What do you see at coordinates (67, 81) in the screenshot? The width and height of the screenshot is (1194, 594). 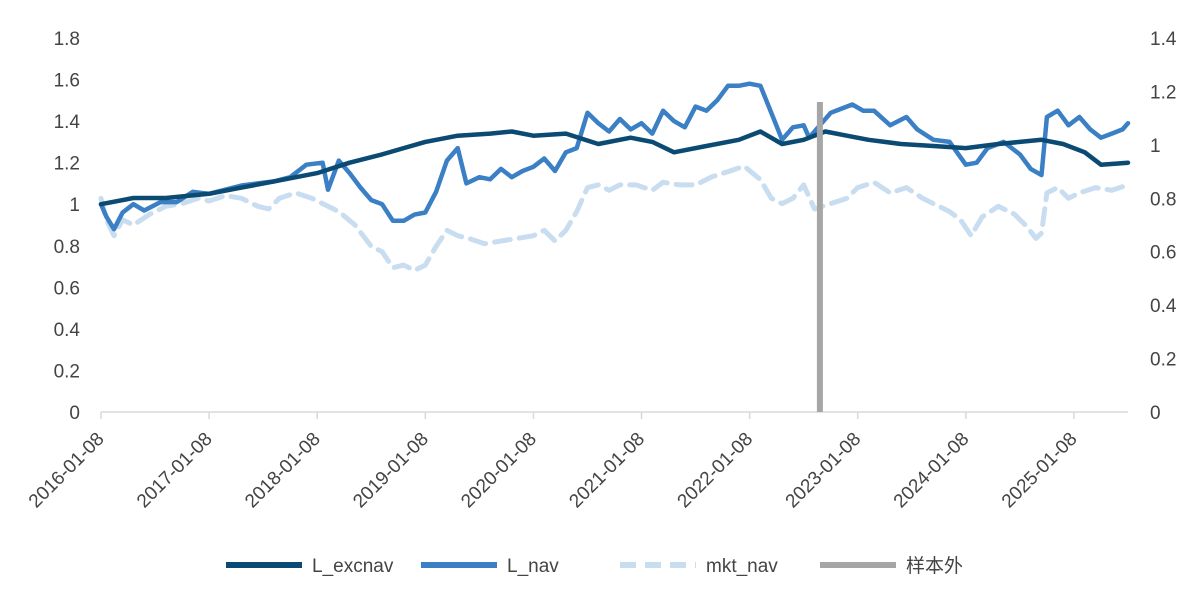 I see `y-left-tick-label: 1.6` at bounding box center [67, 81].